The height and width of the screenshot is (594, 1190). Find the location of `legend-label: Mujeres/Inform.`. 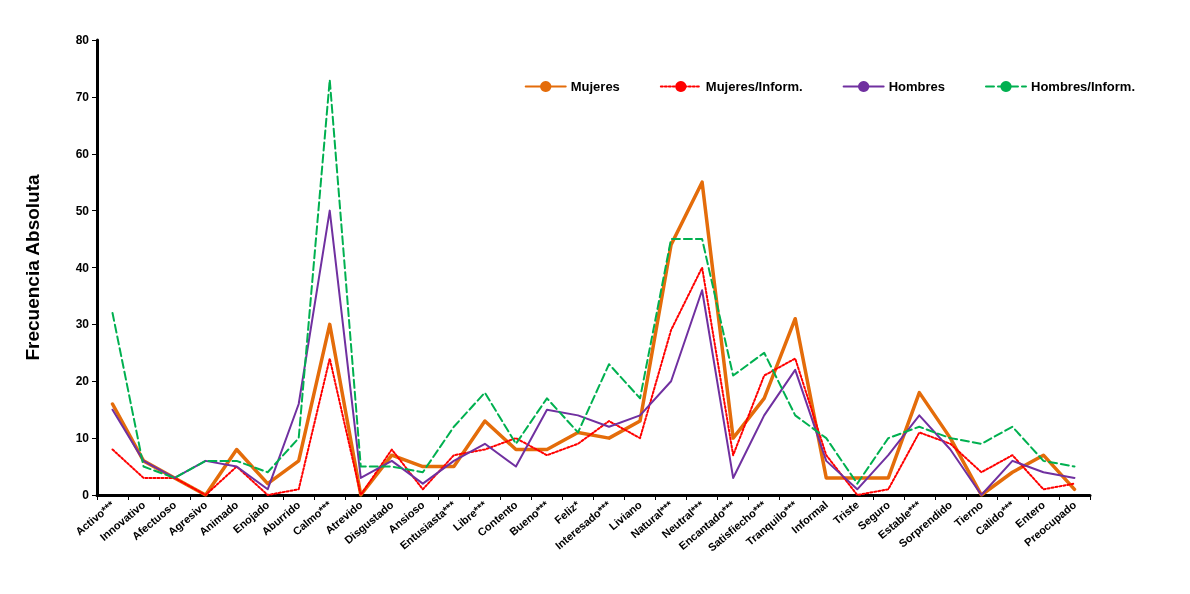

legend-label: Mujeres/Inform. is located at coordinates (754, 86).